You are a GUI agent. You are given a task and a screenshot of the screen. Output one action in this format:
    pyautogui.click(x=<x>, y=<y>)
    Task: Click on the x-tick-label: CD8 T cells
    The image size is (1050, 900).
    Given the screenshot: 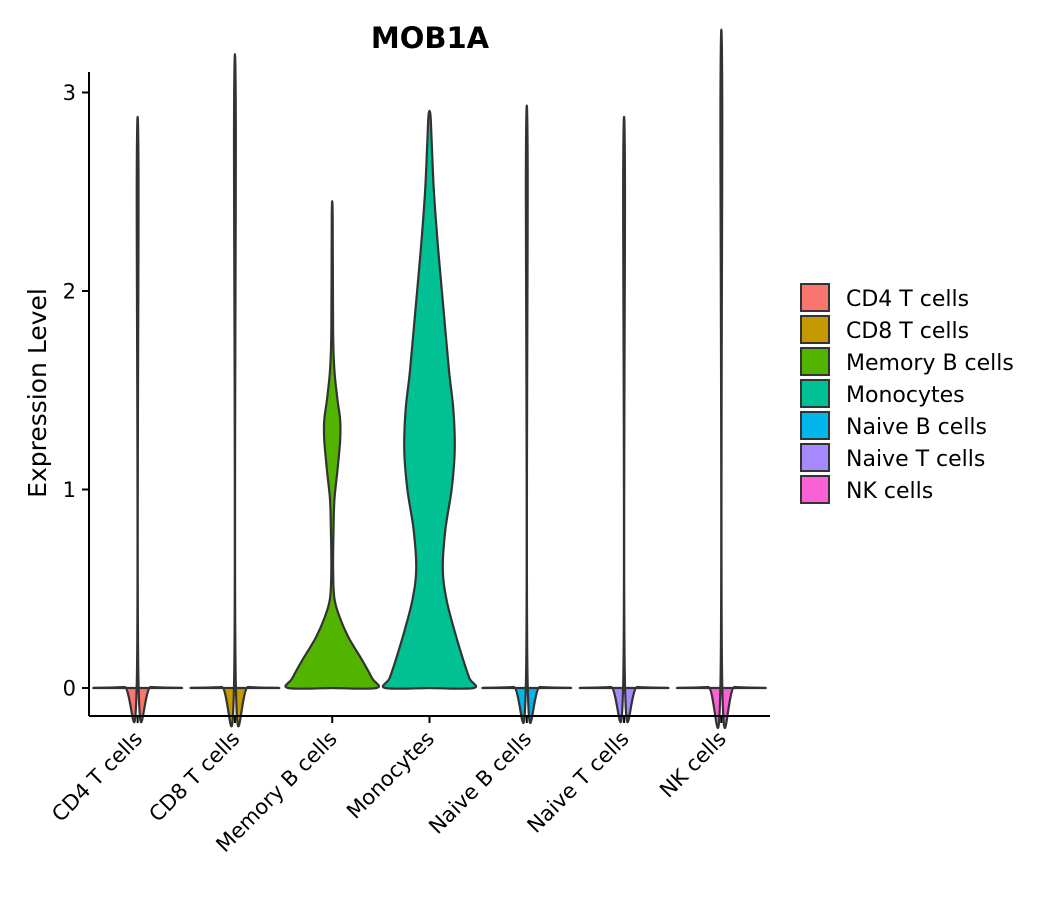 What is the action you would take?
    pyautogui.click(x=194, y=777)
    